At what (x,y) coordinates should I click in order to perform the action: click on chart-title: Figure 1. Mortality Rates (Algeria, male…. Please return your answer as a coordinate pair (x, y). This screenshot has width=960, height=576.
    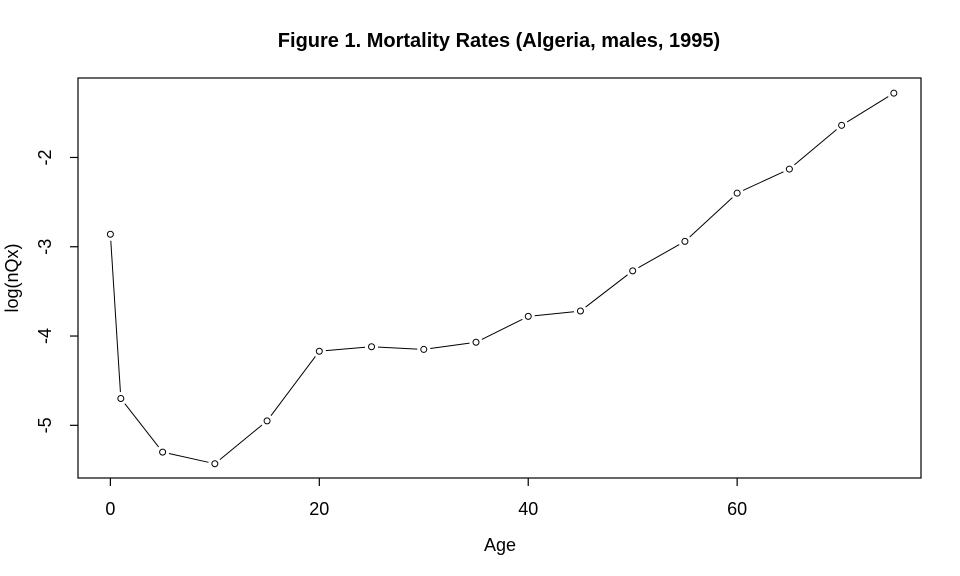
    Looking at the image, I should click on (499, 41).